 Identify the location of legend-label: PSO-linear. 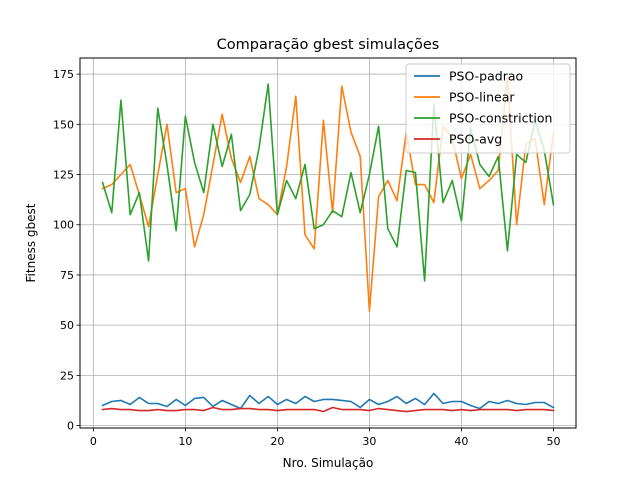
(482, 97).